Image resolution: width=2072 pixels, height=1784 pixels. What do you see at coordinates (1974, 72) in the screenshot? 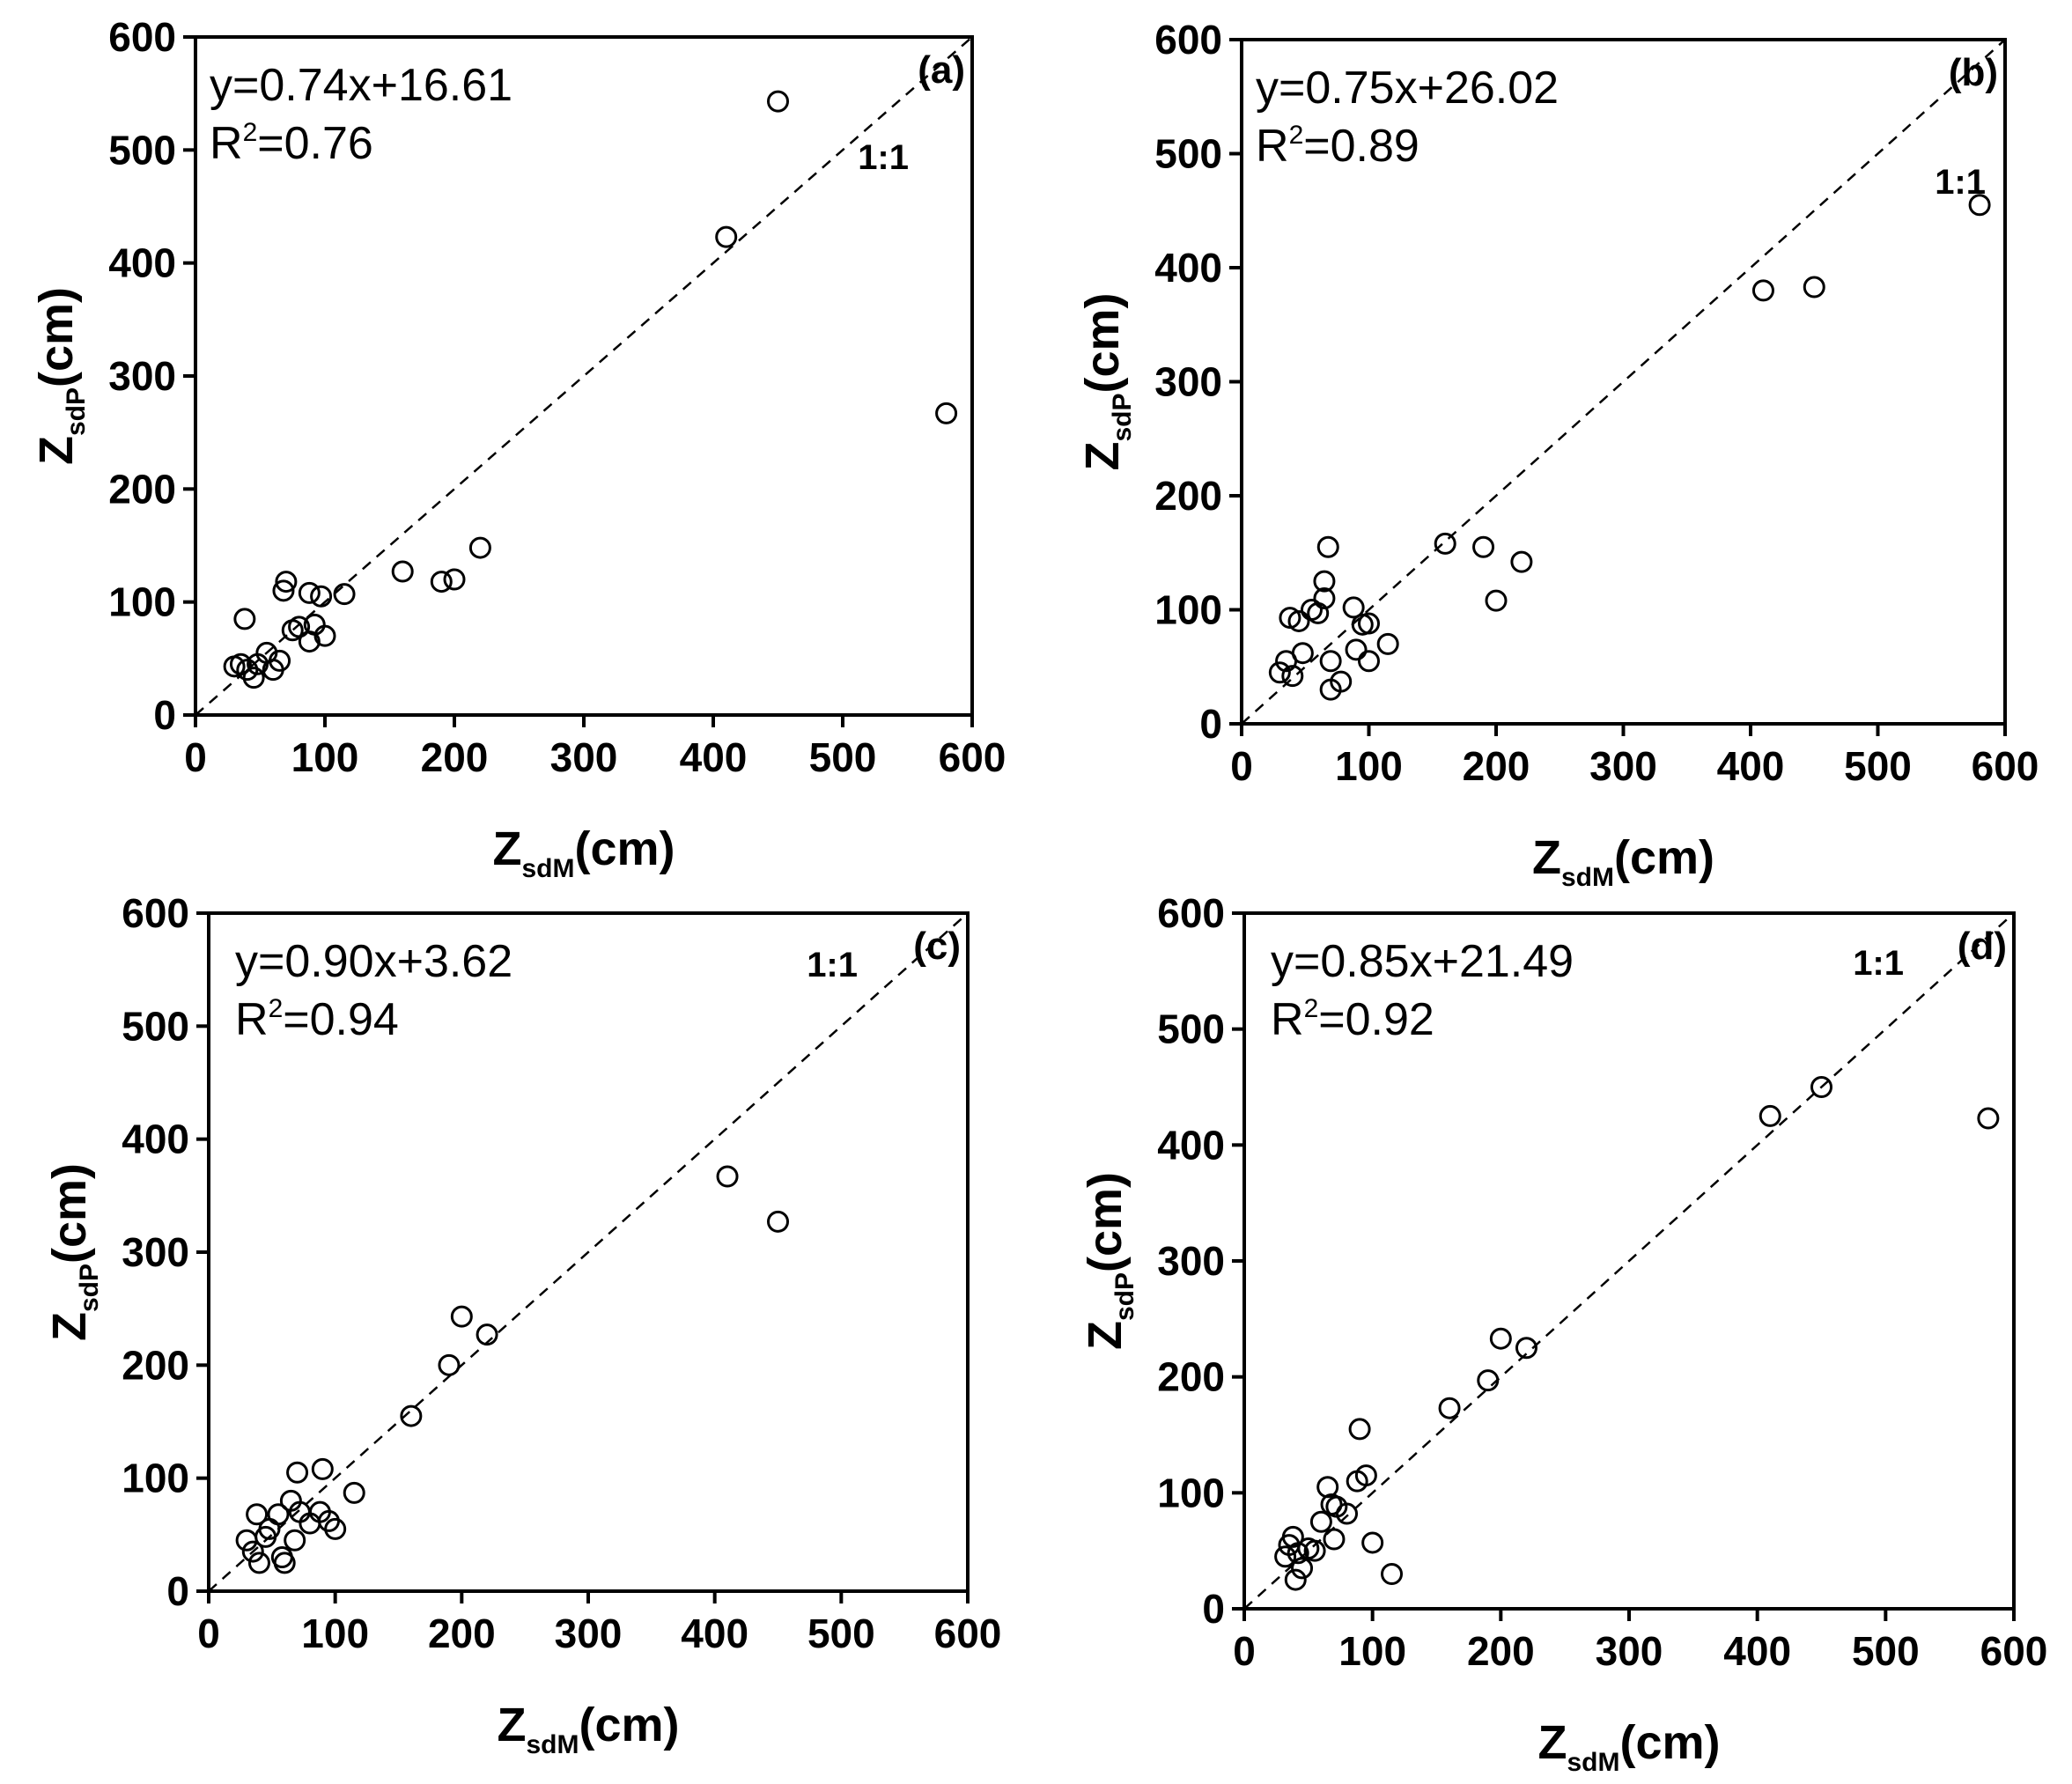
I see `panel-label: (b)` at bounding box center [1974, 72].